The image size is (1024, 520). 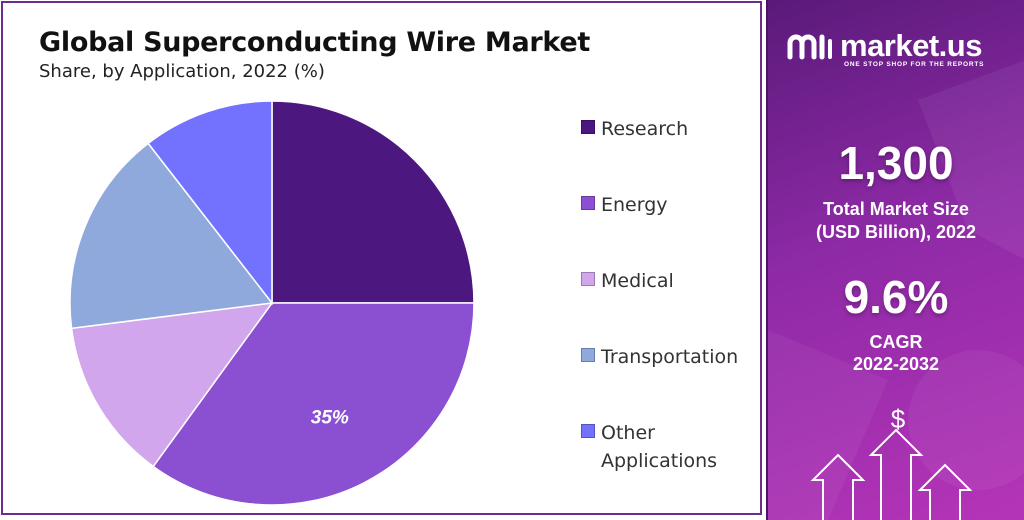 I want to click on pie-slice-energy, so click(x=313, y=404).